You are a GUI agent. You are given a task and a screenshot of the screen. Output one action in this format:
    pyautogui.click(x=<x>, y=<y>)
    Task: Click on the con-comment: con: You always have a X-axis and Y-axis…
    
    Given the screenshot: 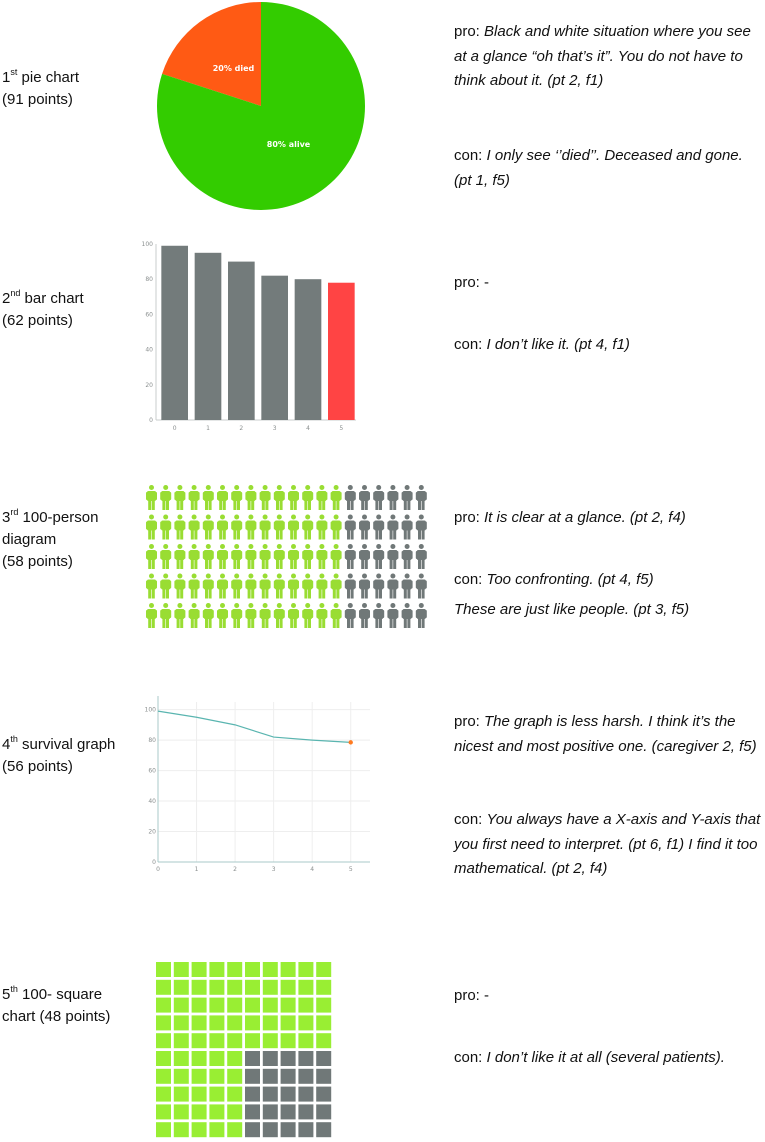 What is the action you would take?
    pyautogui.click(x=609, y=845)
    